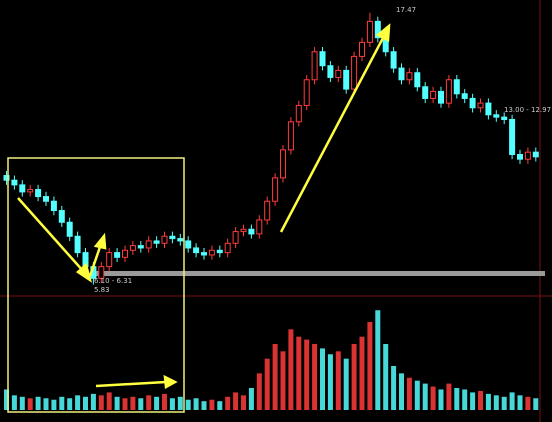  What do you see at coordinates (113, 281) in the screenshot?
I see `annotation: 6.10 - 6.31` at bounding box center [113, 281].